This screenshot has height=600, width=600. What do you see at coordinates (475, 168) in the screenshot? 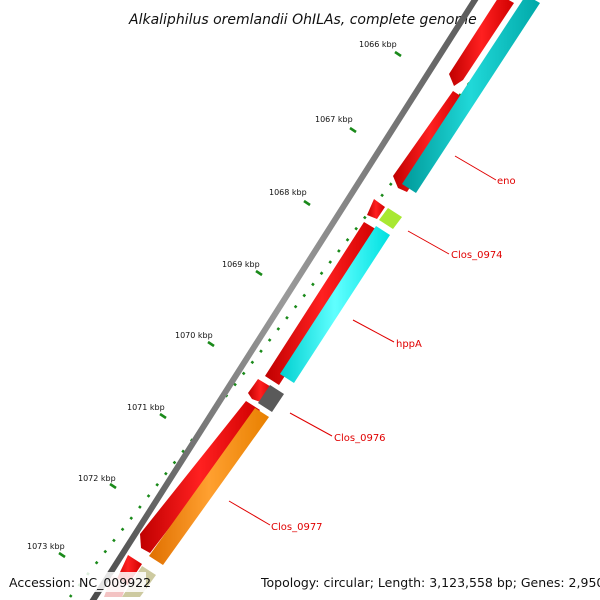
I see `leader-eno` at bounding box center [475, 168].